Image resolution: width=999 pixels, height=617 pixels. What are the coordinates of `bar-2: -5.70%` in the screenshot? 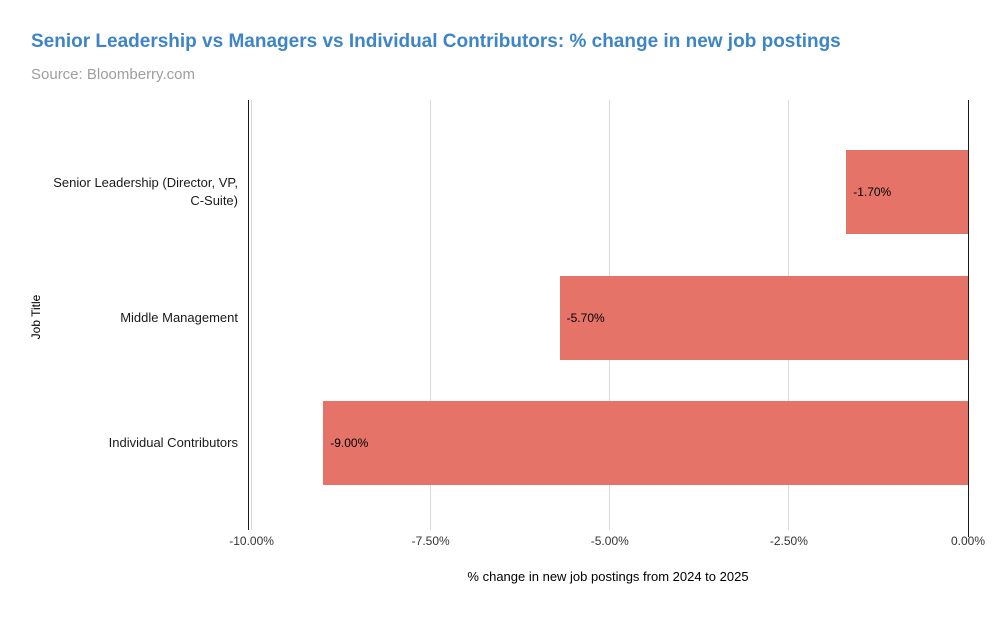 It's located at (763, 317).